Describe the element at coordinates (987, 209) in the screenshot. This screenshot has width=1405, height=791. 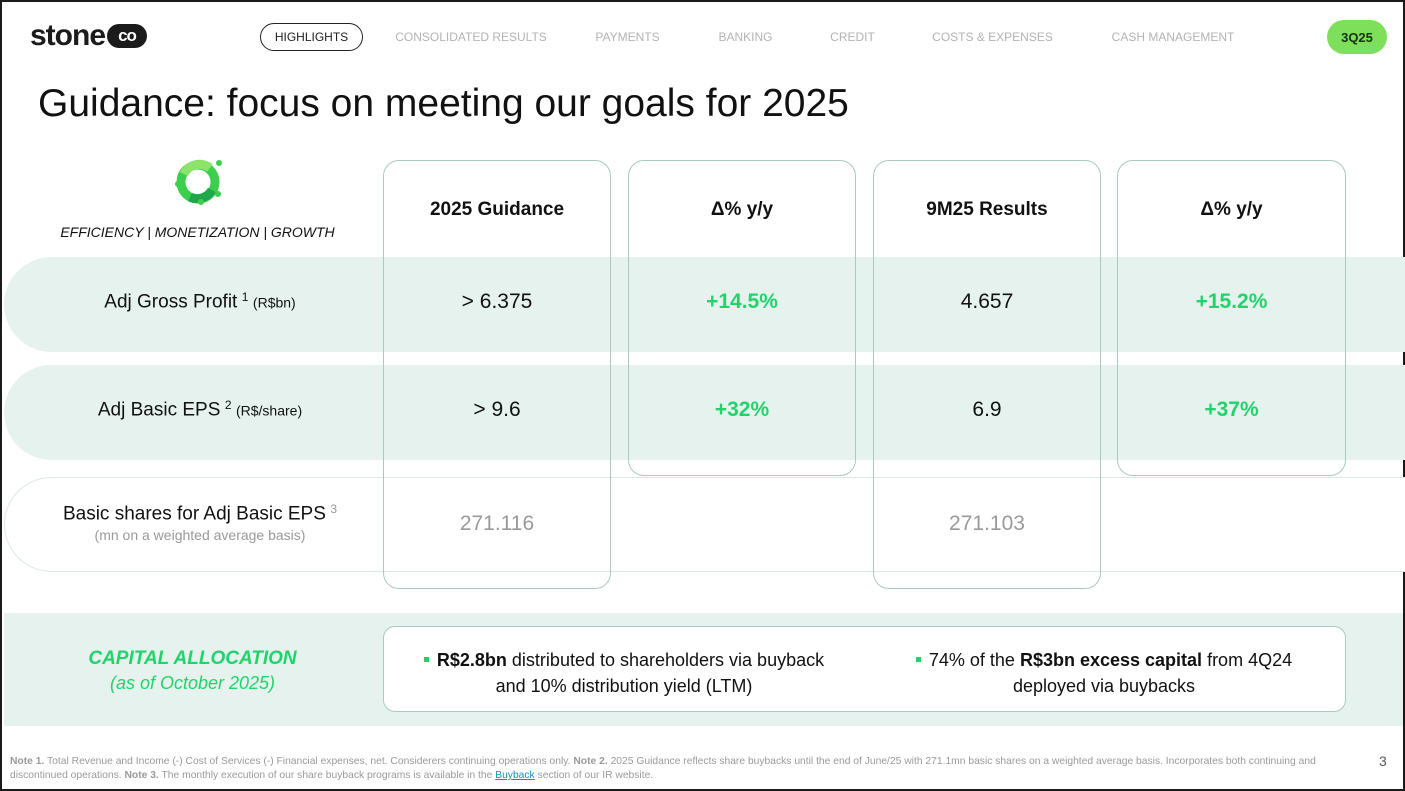
I see `column-header-results: 9M25 Results` at that location.